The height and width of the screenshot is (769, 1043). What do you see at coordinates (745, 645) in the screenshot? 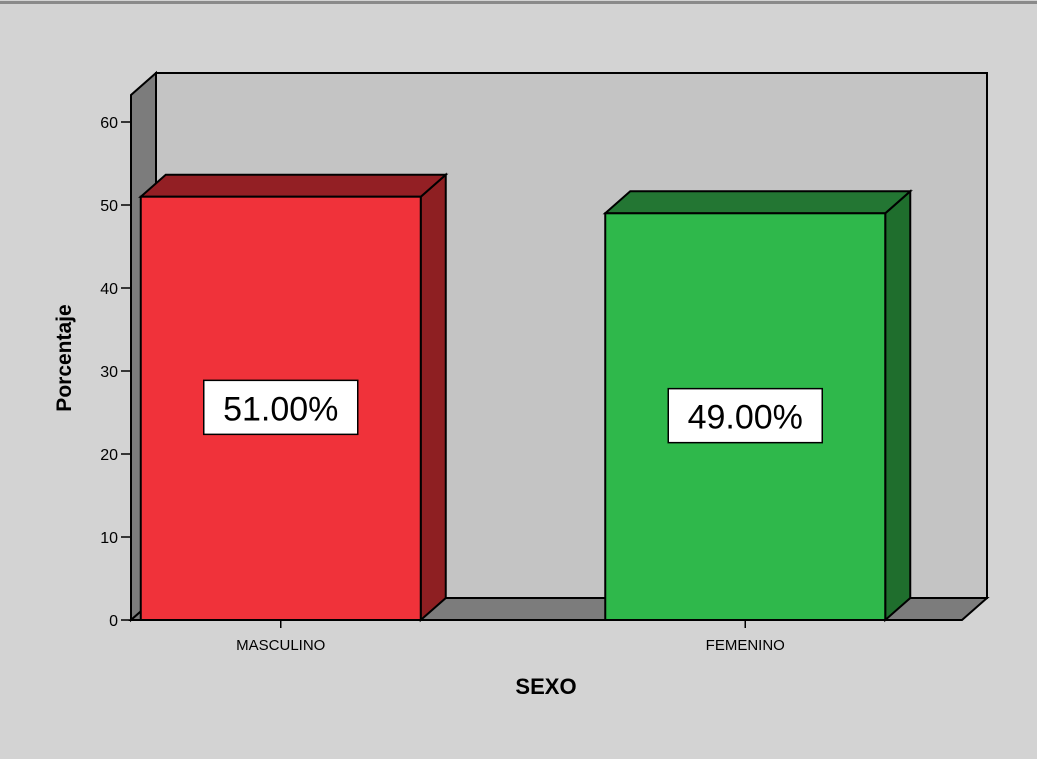
I see `x-tick-label: FEMENINO` at bounding box center [745, 645].